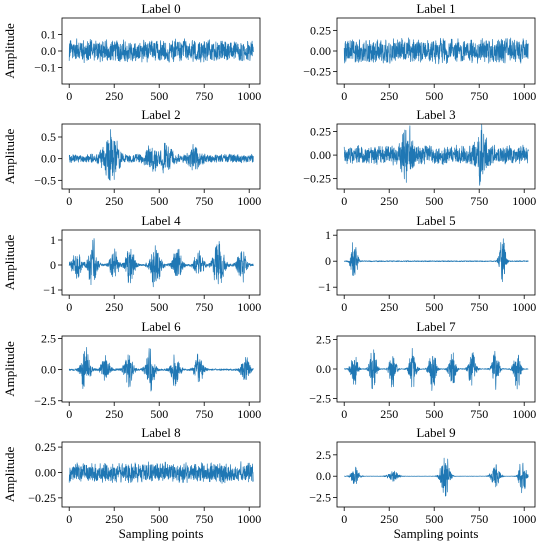 The image size is (550, 550). Describe the element at coordinates (435, 114) in the screenshot. I see `subplot-title: Label 3` at that location.